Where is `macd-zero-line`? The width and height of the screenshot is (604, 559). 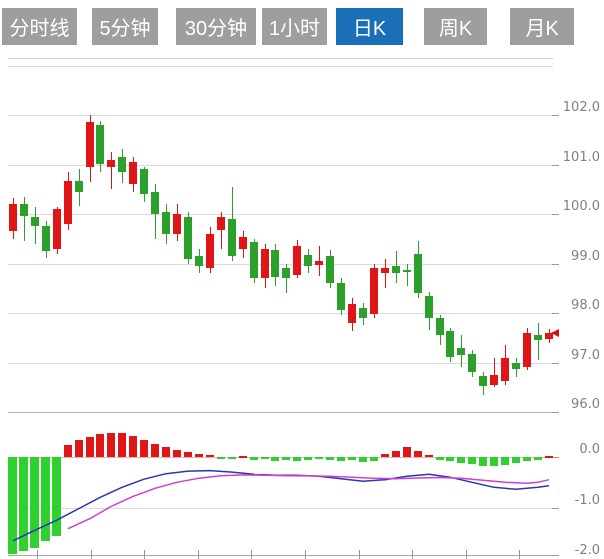 macd-zero-line is located at coordinates (280, 457).